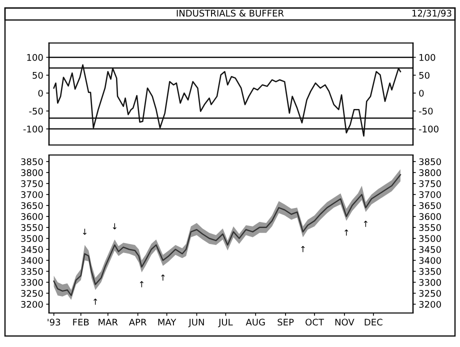 Image resolution: width=460 pixels, height=347 pixels. I want to click on chart-title: INDUSTRIALS & BUFFER, so click(230, 13).